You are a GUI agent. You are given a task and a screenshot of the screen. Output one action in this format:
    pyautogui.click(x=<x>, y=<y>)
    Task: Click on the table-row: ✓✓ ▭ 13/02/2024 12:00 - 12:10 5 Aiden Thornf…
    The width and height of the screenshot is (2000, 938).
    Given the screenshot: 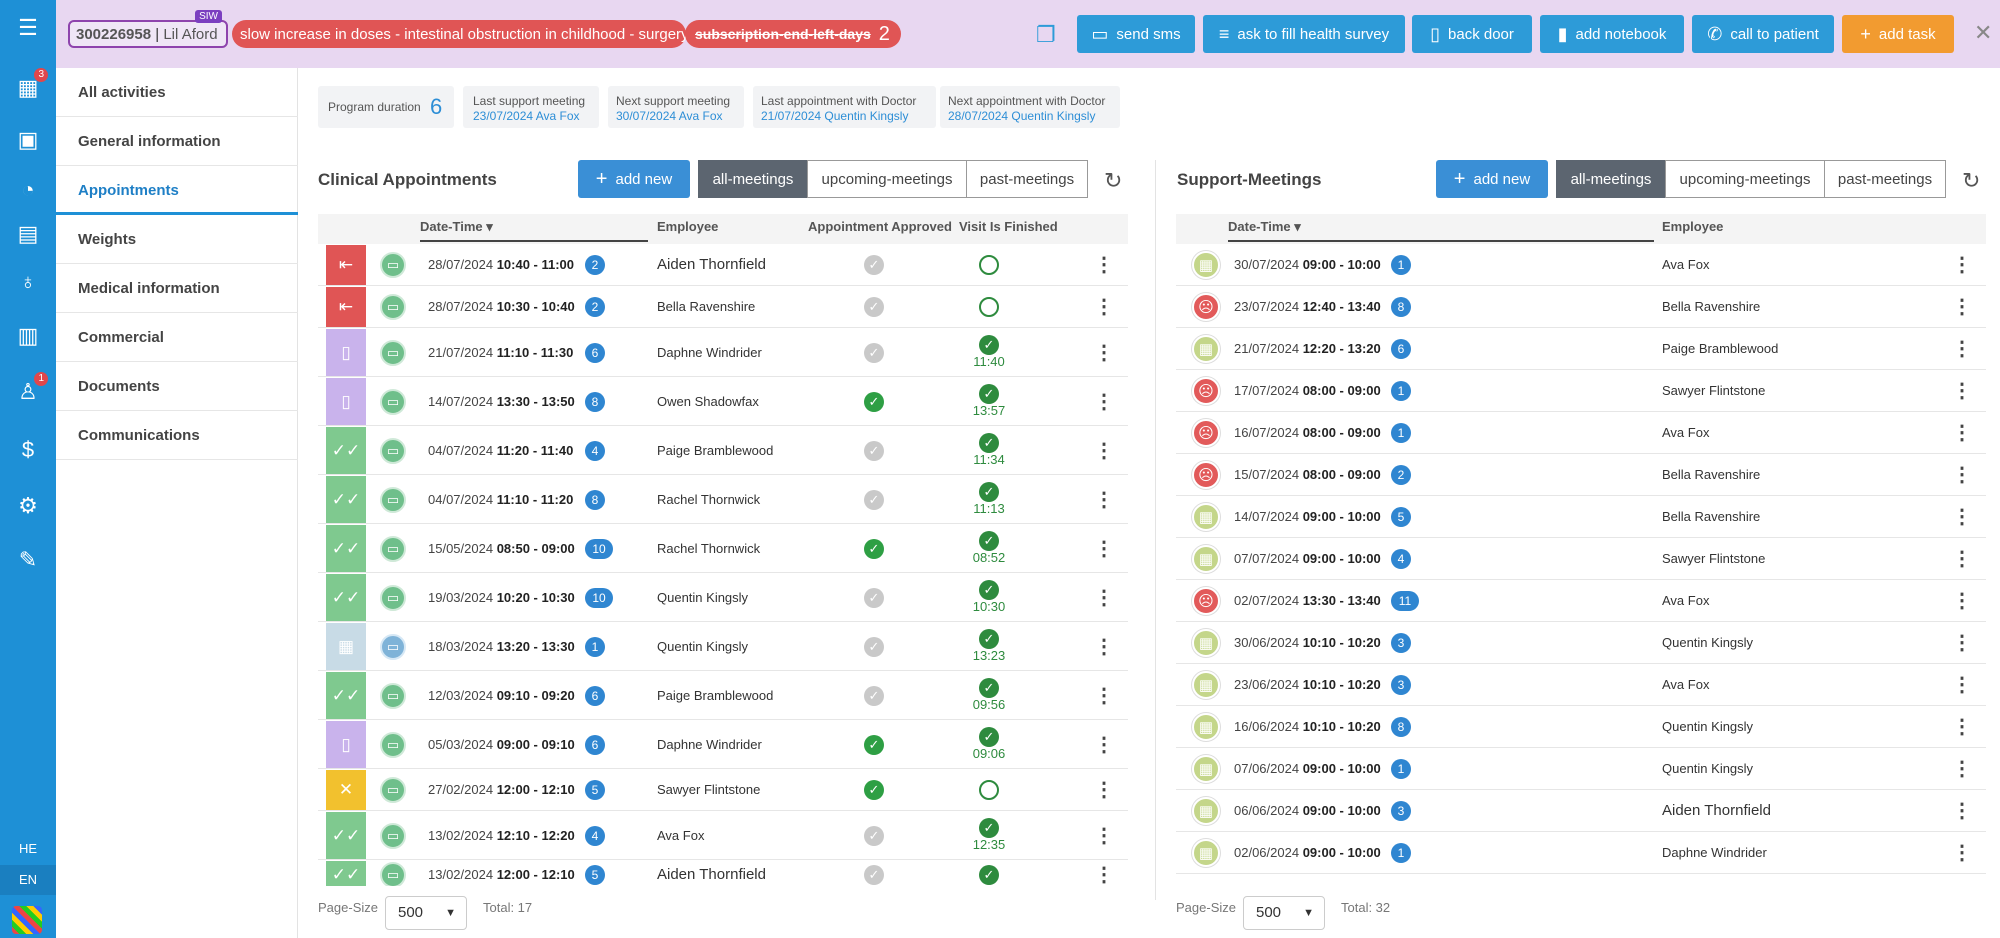 What is the action you would take?
    pyautogui.click(x=723, y=873)
    